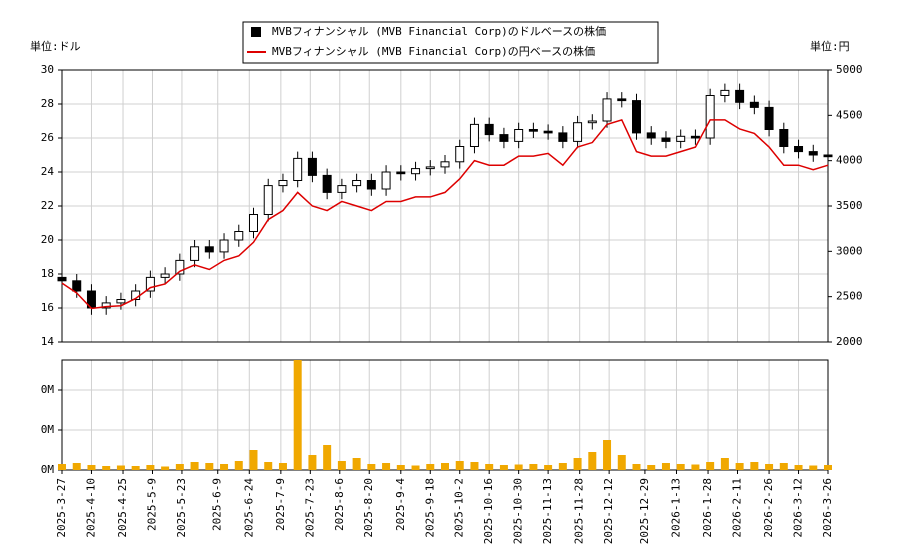 This screenshot has width=900, height=550. What do you see at coordinates (47, 273) in the screenshot?
I see `y-tick-label: 18` at bounding box center [47, 273].